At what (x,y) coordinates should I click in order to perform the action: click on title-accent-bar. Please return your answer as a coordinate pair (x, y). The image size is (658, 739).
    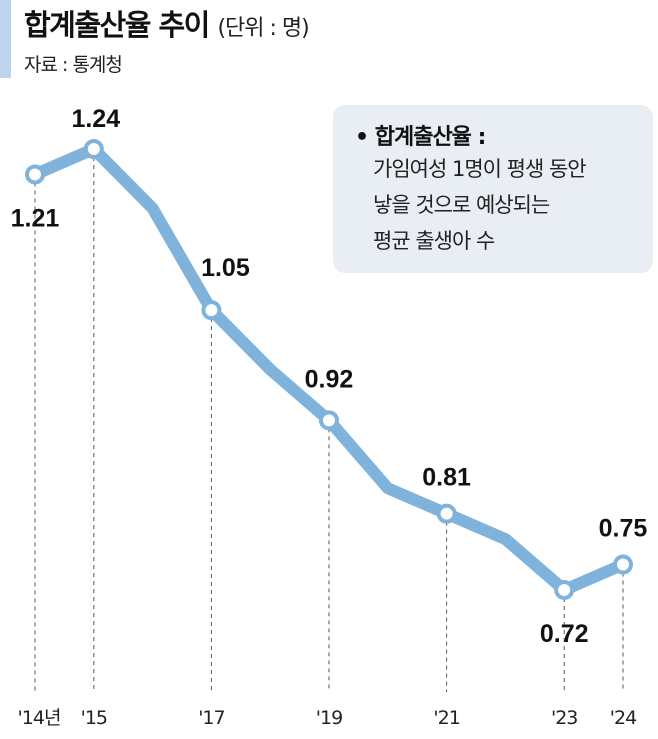
    Looking at the image, I should click on (5, 39).